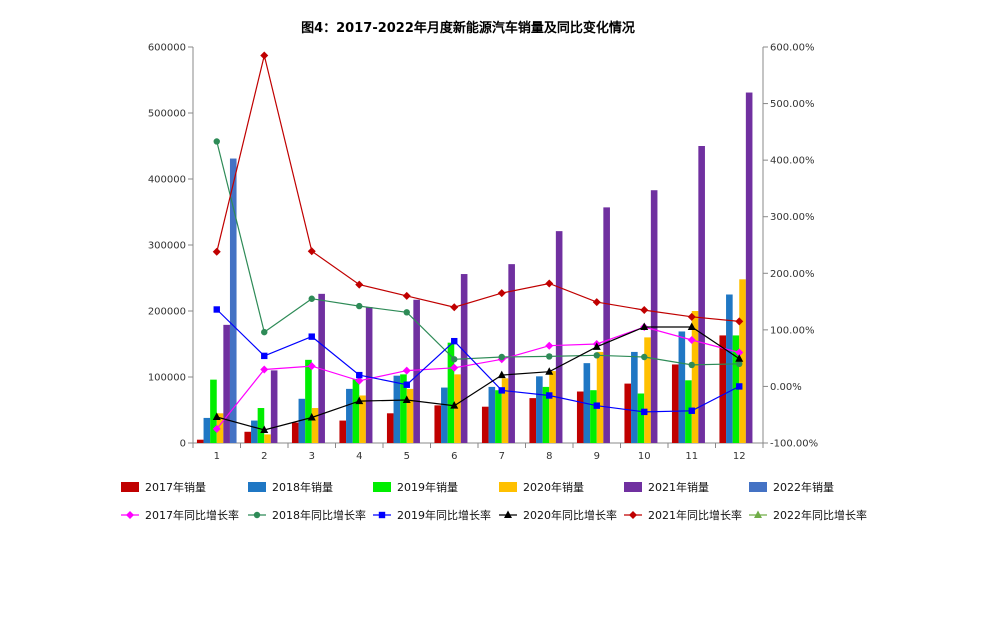  I want to click on x-tick-label: 4, so click(359, 456).